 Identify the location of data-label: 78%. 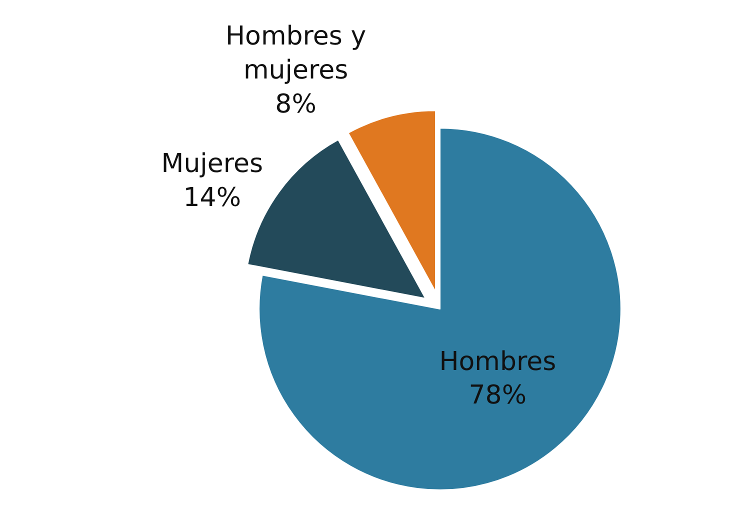
(497, 395).